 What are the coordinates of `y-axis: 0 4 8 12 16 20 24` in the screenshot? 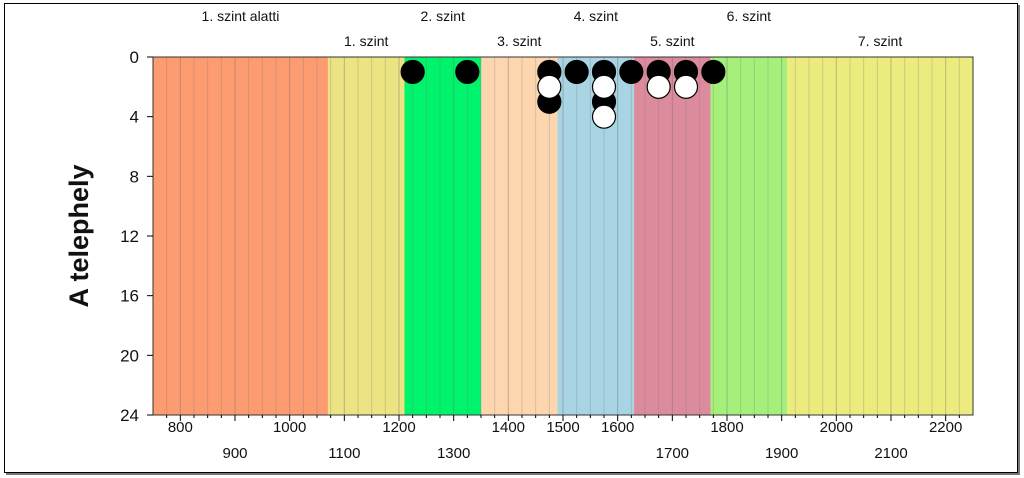 It's located at (136, 236).